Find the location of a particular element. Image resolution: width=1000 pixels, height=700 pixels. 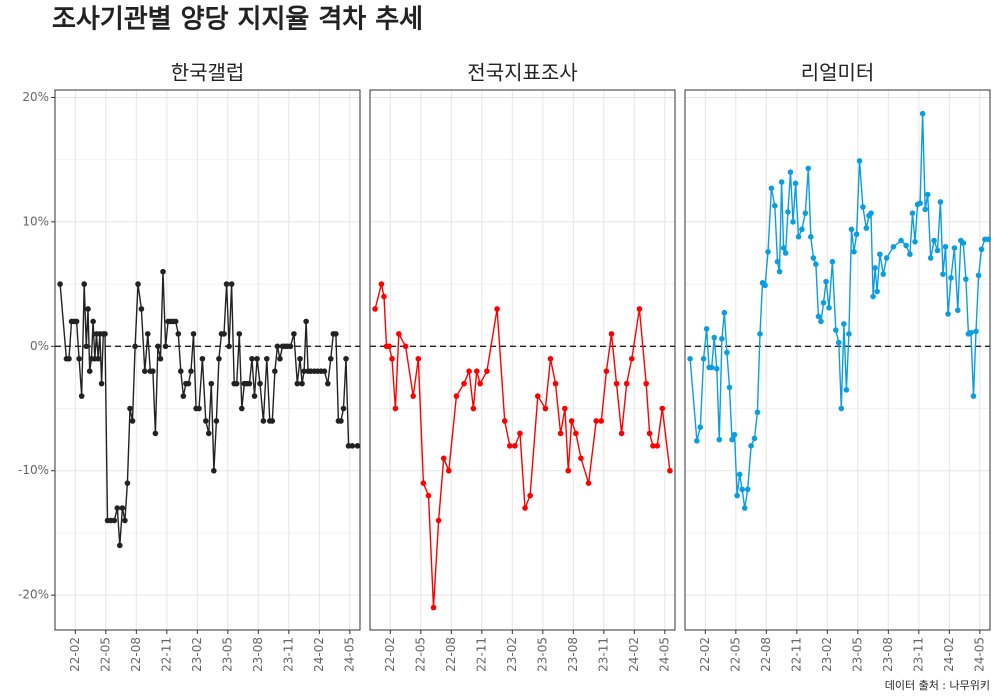

x-tick-label: 23-08 is located at coordinates (258, 654).